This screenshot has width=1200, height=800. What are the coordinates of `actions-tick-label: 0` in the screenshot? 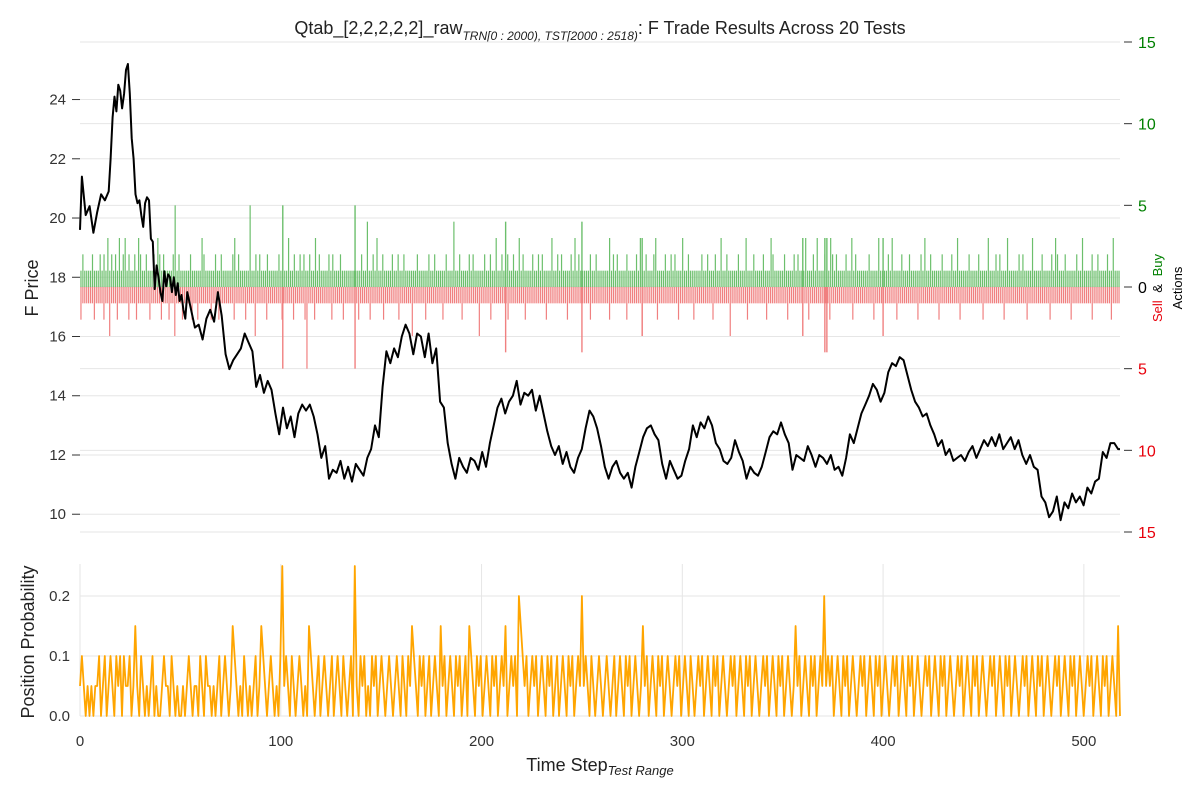 It's located at (1142, 288).